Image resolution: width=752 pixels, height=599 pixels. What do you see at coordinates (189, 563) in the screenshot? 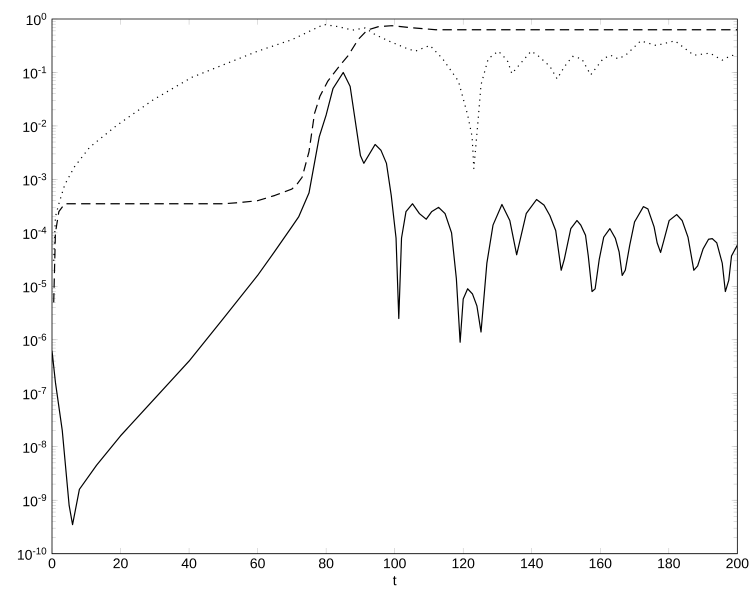
I see `x-tick-label: 40` at bounding box center [189, 563].